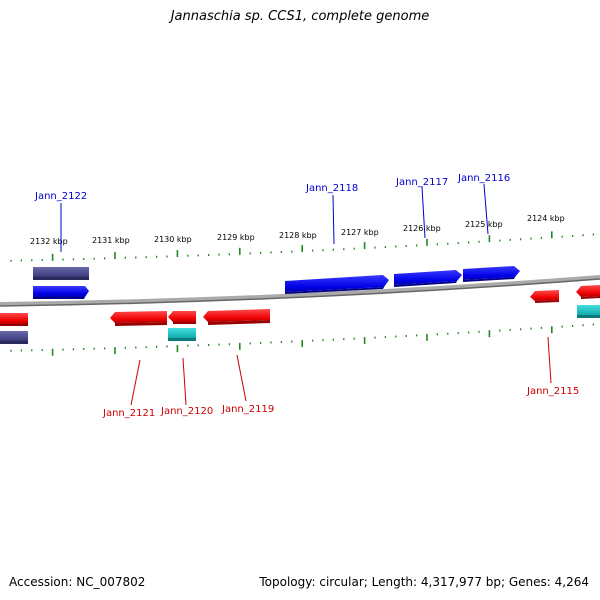  What do you see at coordinates (14, 337) in the screenshot?
I see `navy-feature-left-edge` at bounding box center [14, 337].